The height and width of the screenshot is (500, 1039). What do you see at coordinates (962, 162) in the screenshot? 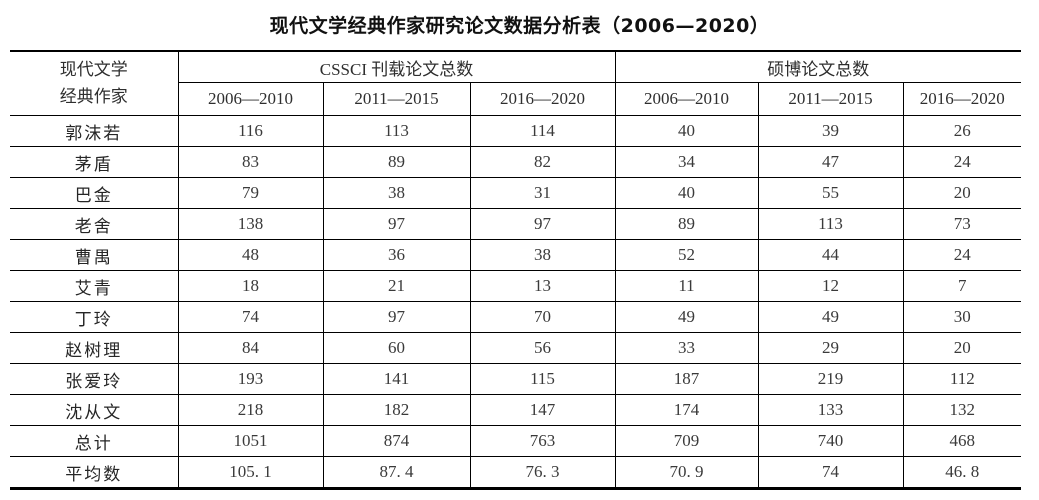
I see `value-cell: 24` at bounding box center [962, 162].